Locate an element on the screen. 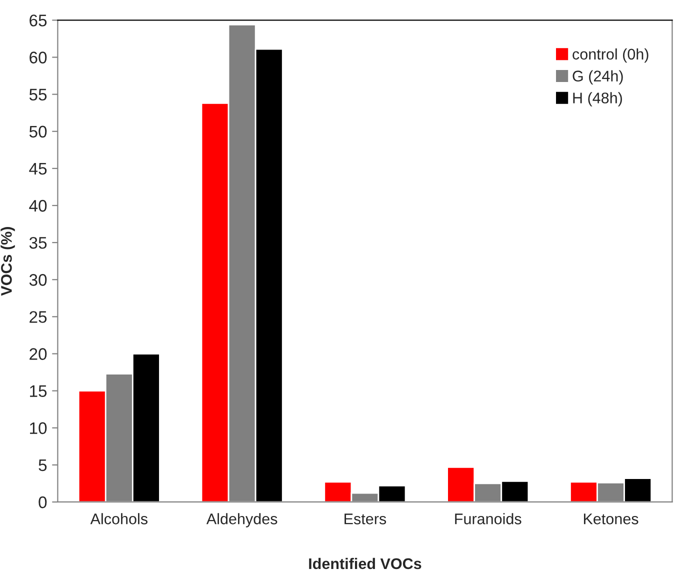  y-tick-label: 45 is located at coordinates (38, 169).